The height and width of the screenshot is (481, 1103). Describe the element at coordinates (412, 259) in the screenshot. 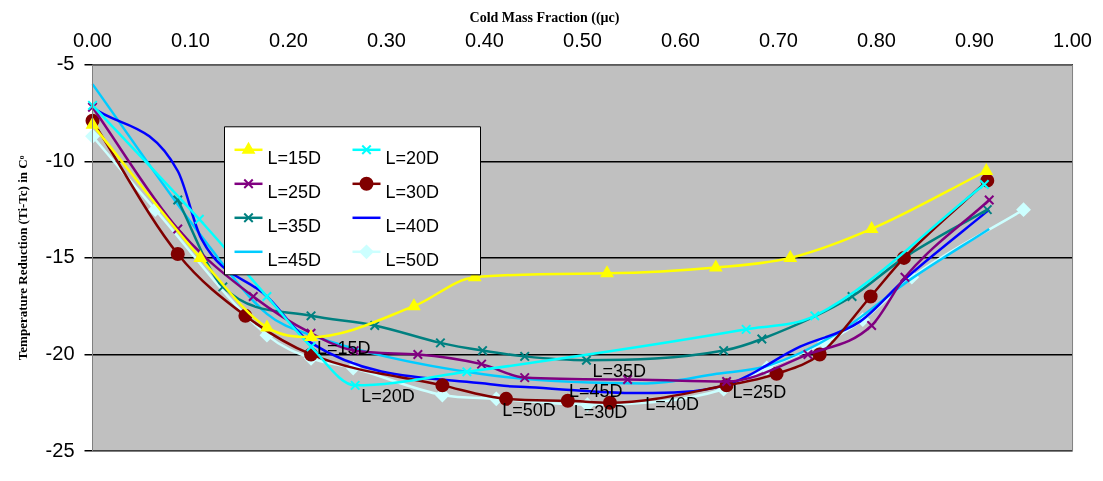

I see `legend-label: L=50D` at that location.